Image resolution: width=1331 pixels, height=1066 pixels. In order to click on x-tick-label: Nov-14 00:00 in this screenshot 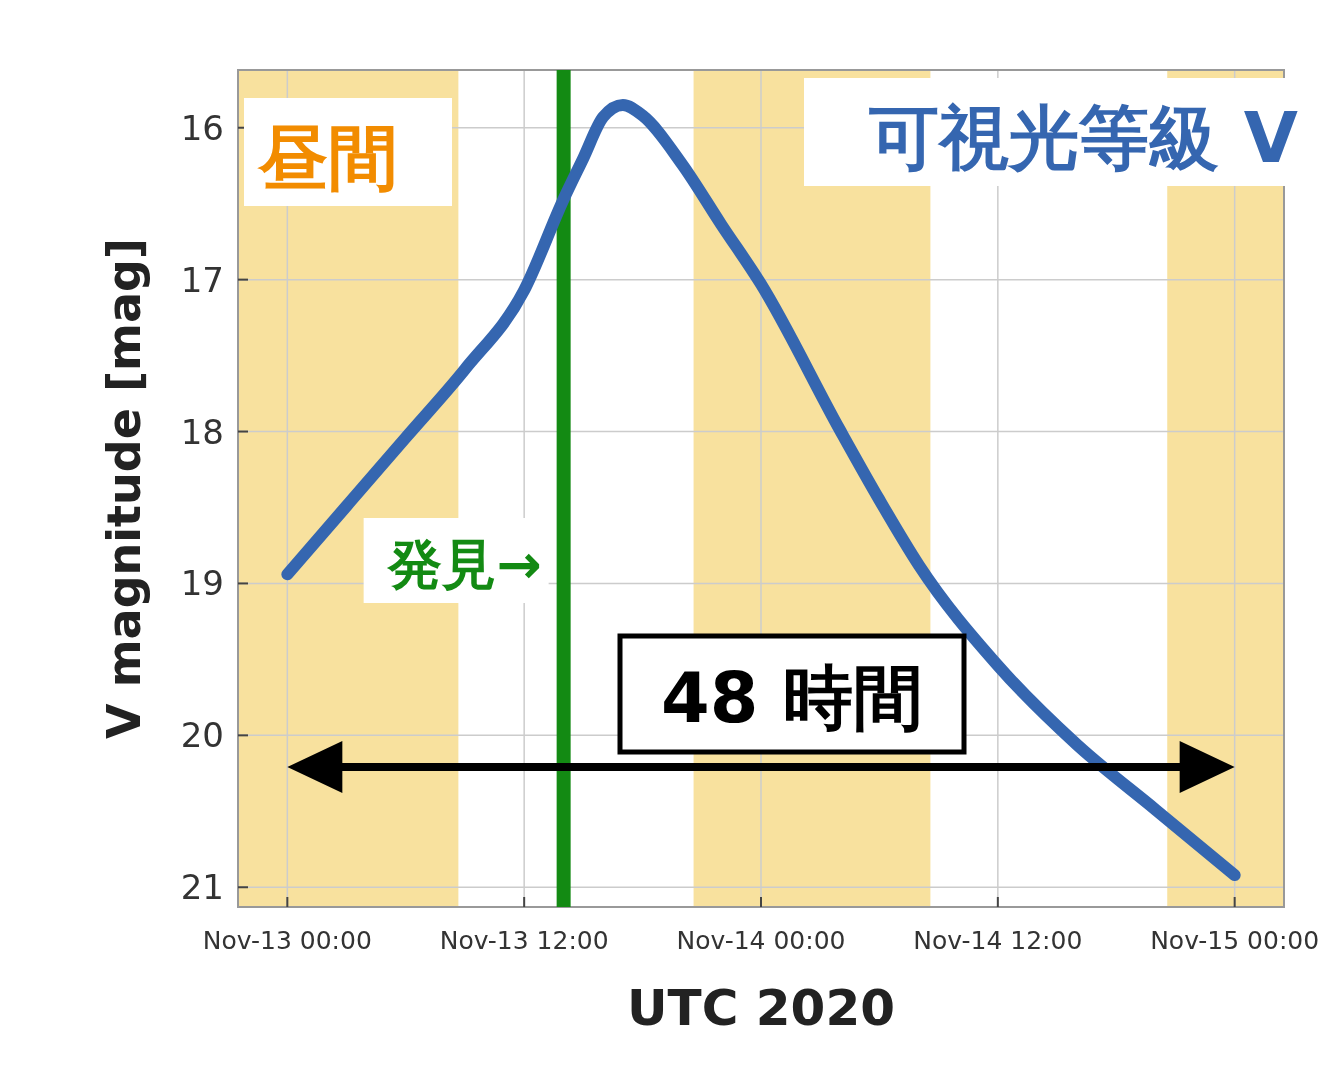, I will do `click(761, 940)`.